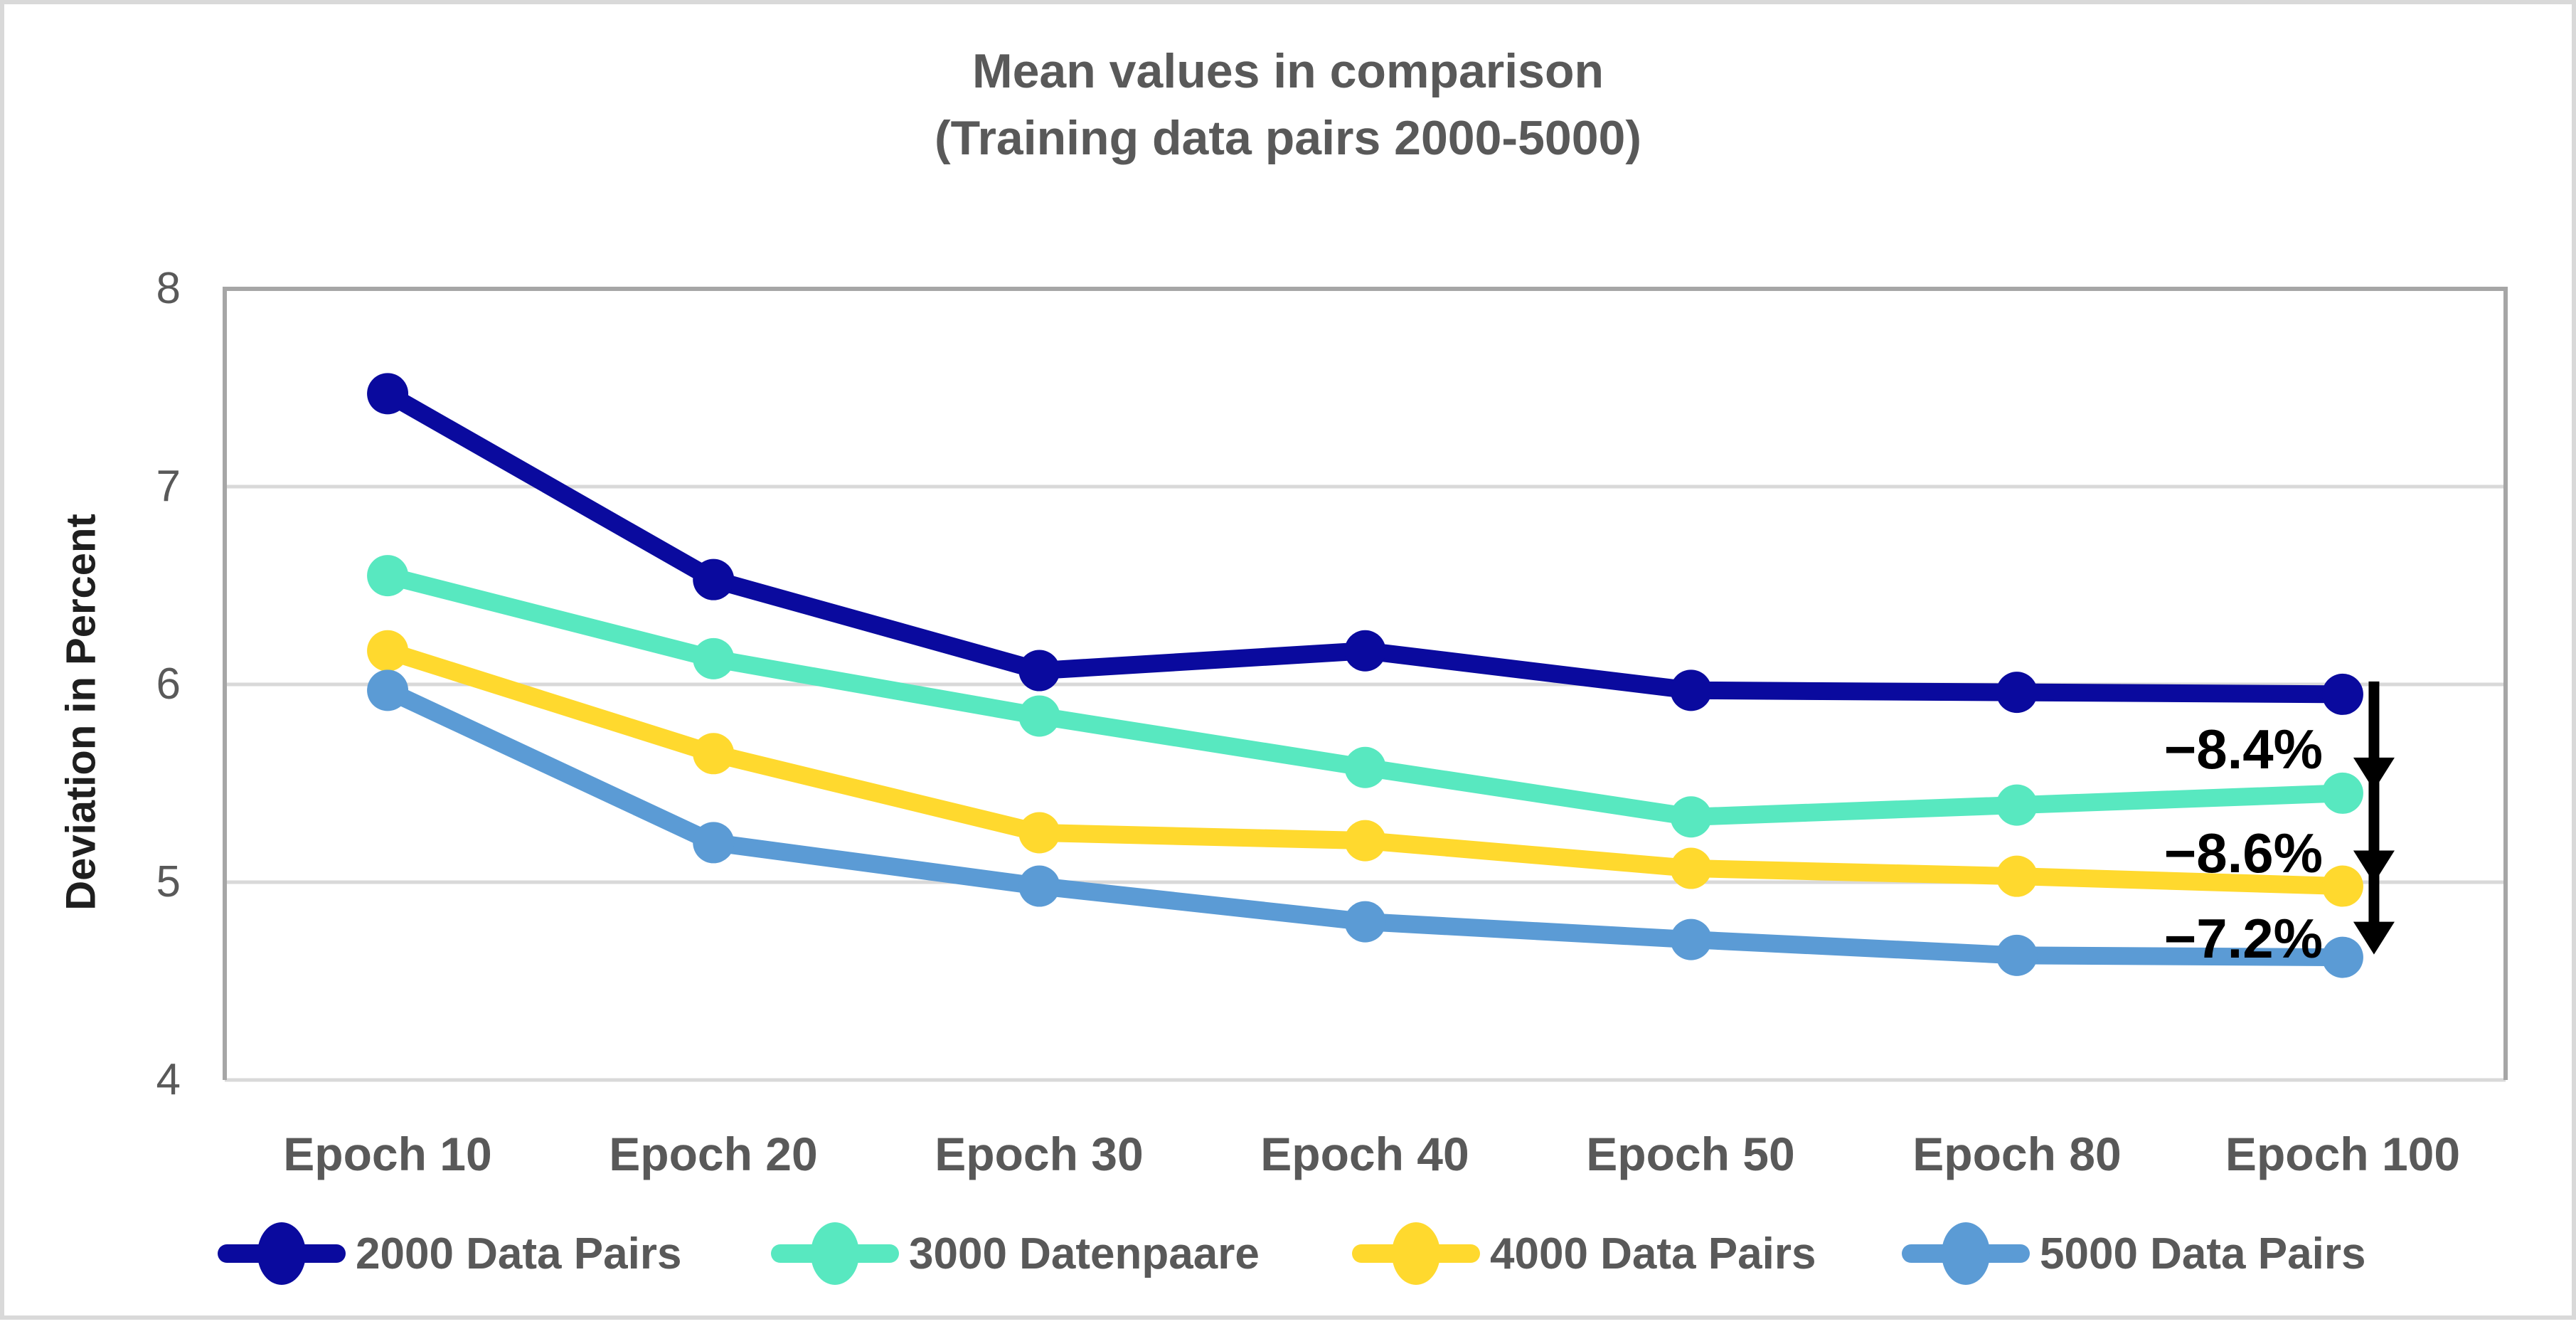  Describe the element at coordinates (168, 684) in the screenshot. I see `y-tick-6: 6` at that location.